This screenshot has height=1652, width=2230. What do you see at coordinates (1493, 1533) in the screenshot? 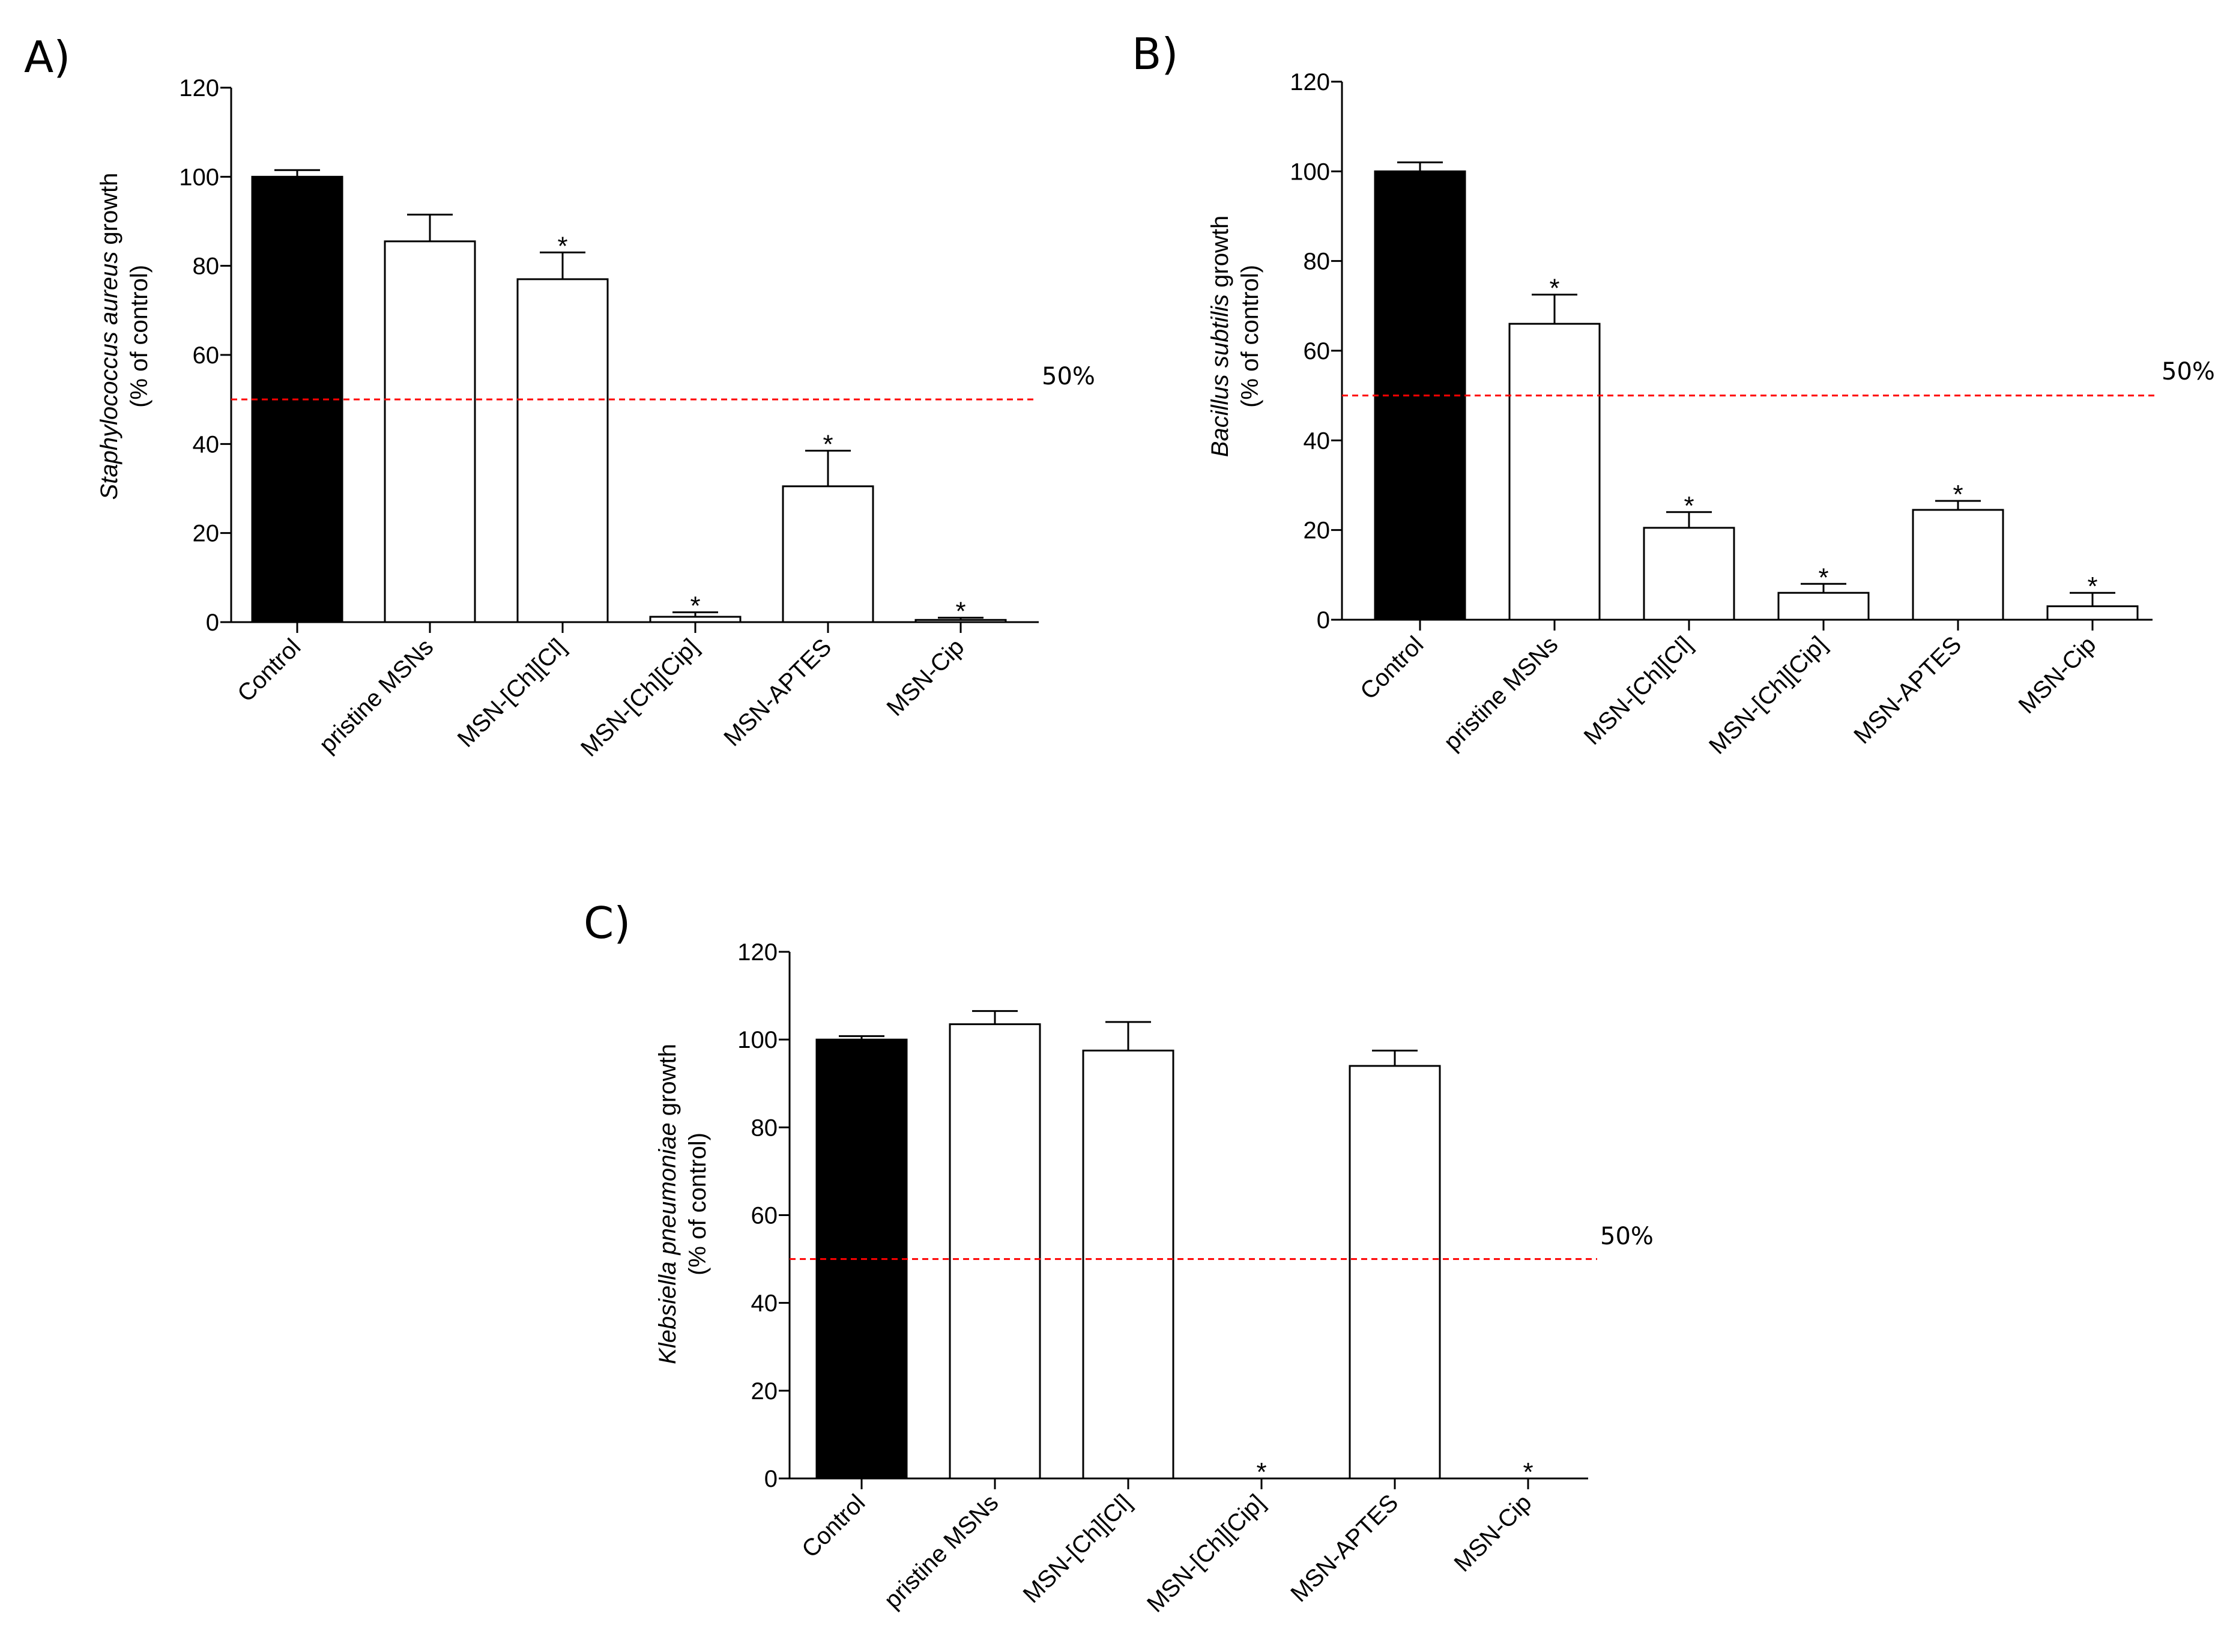
I see `panel-c-x-tick-label: MSN-Cip` at bounding box center [1493, 1533].